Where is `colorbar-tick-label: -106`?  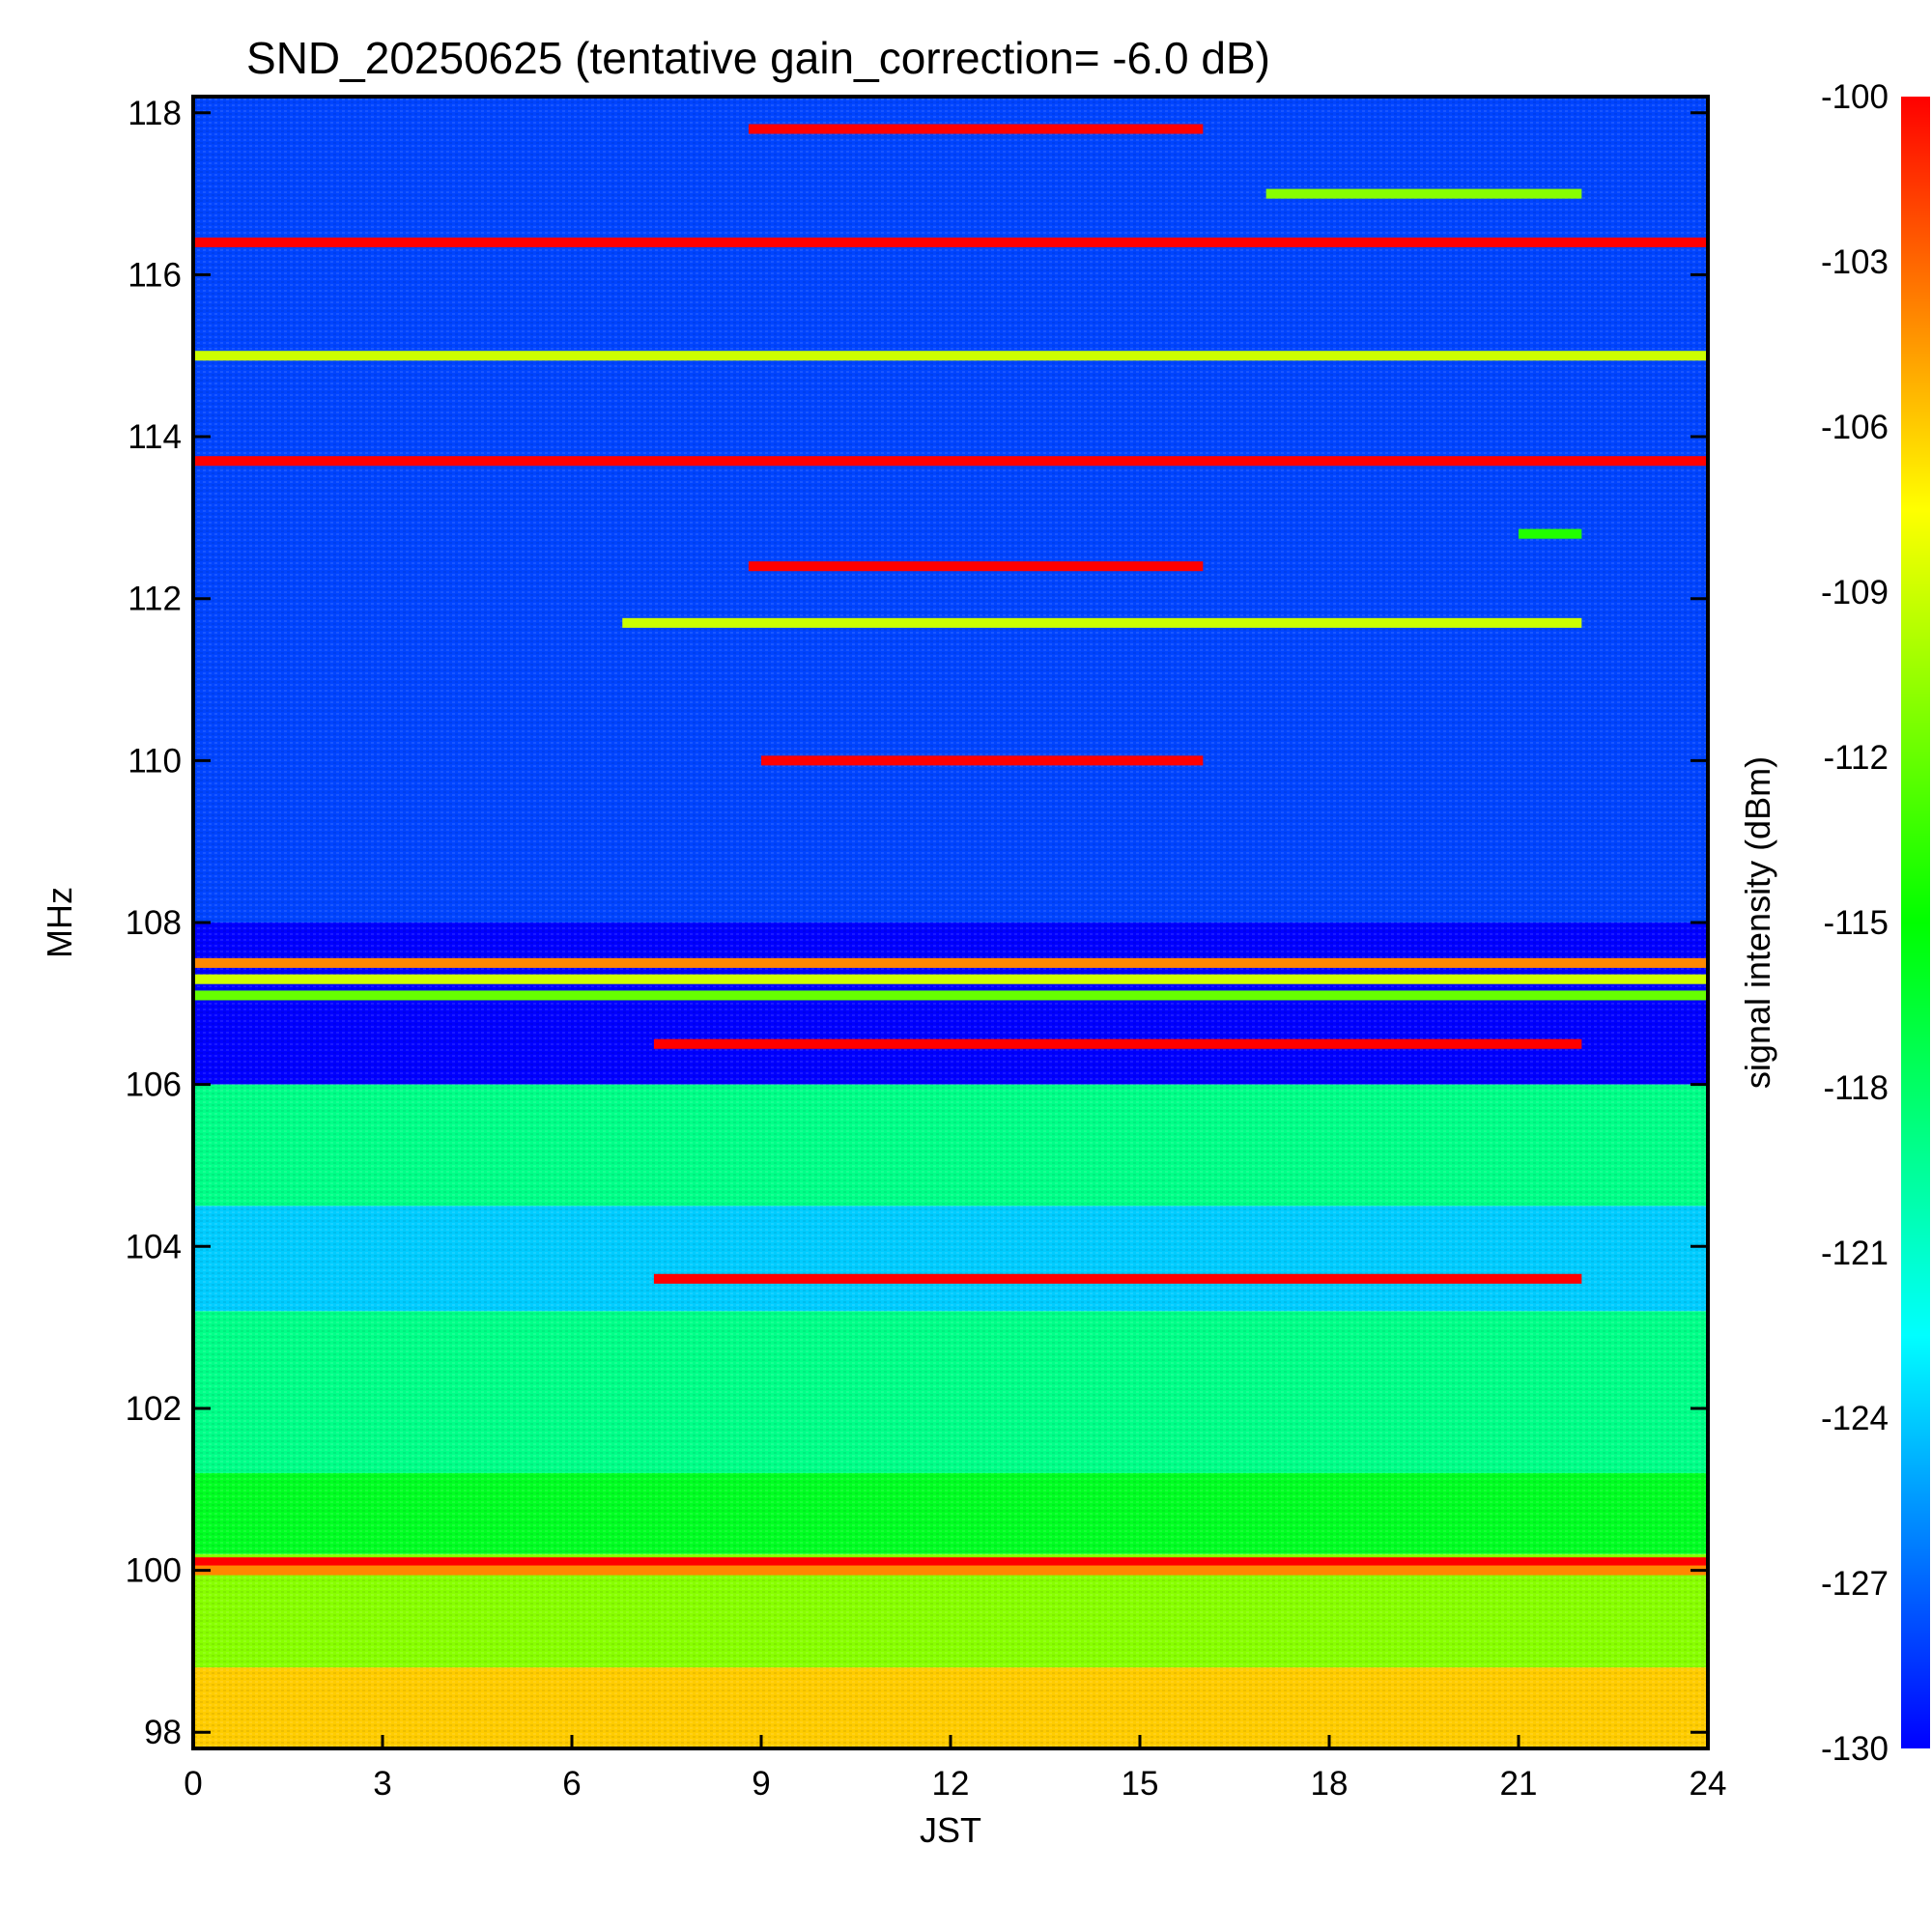
colorbar-tick-label: -106 is located at coordinates (1855, 427).